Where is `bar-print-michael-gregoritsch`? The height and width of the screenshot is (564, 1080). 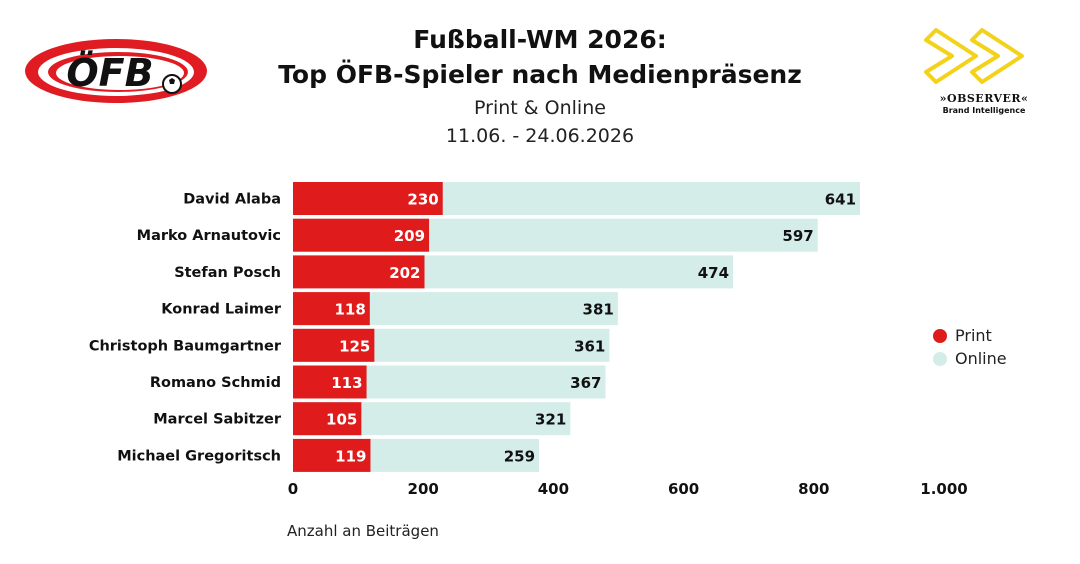 bar-print-michael-gregoritsch is located at coordinates (332, 455).